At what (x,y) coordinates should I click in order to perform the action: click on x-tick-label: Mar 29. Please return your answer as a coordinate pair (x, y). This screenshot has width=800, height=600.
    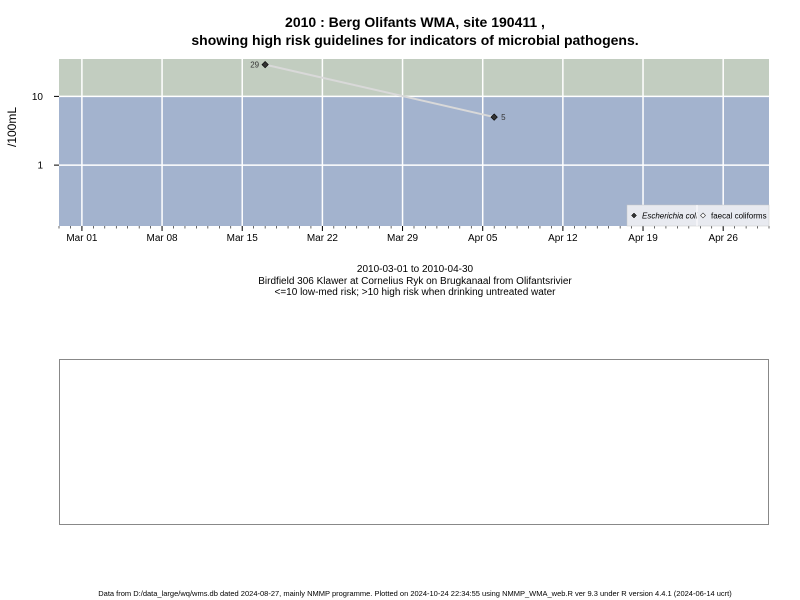
    Looking at the image, I should click on (403, 238).